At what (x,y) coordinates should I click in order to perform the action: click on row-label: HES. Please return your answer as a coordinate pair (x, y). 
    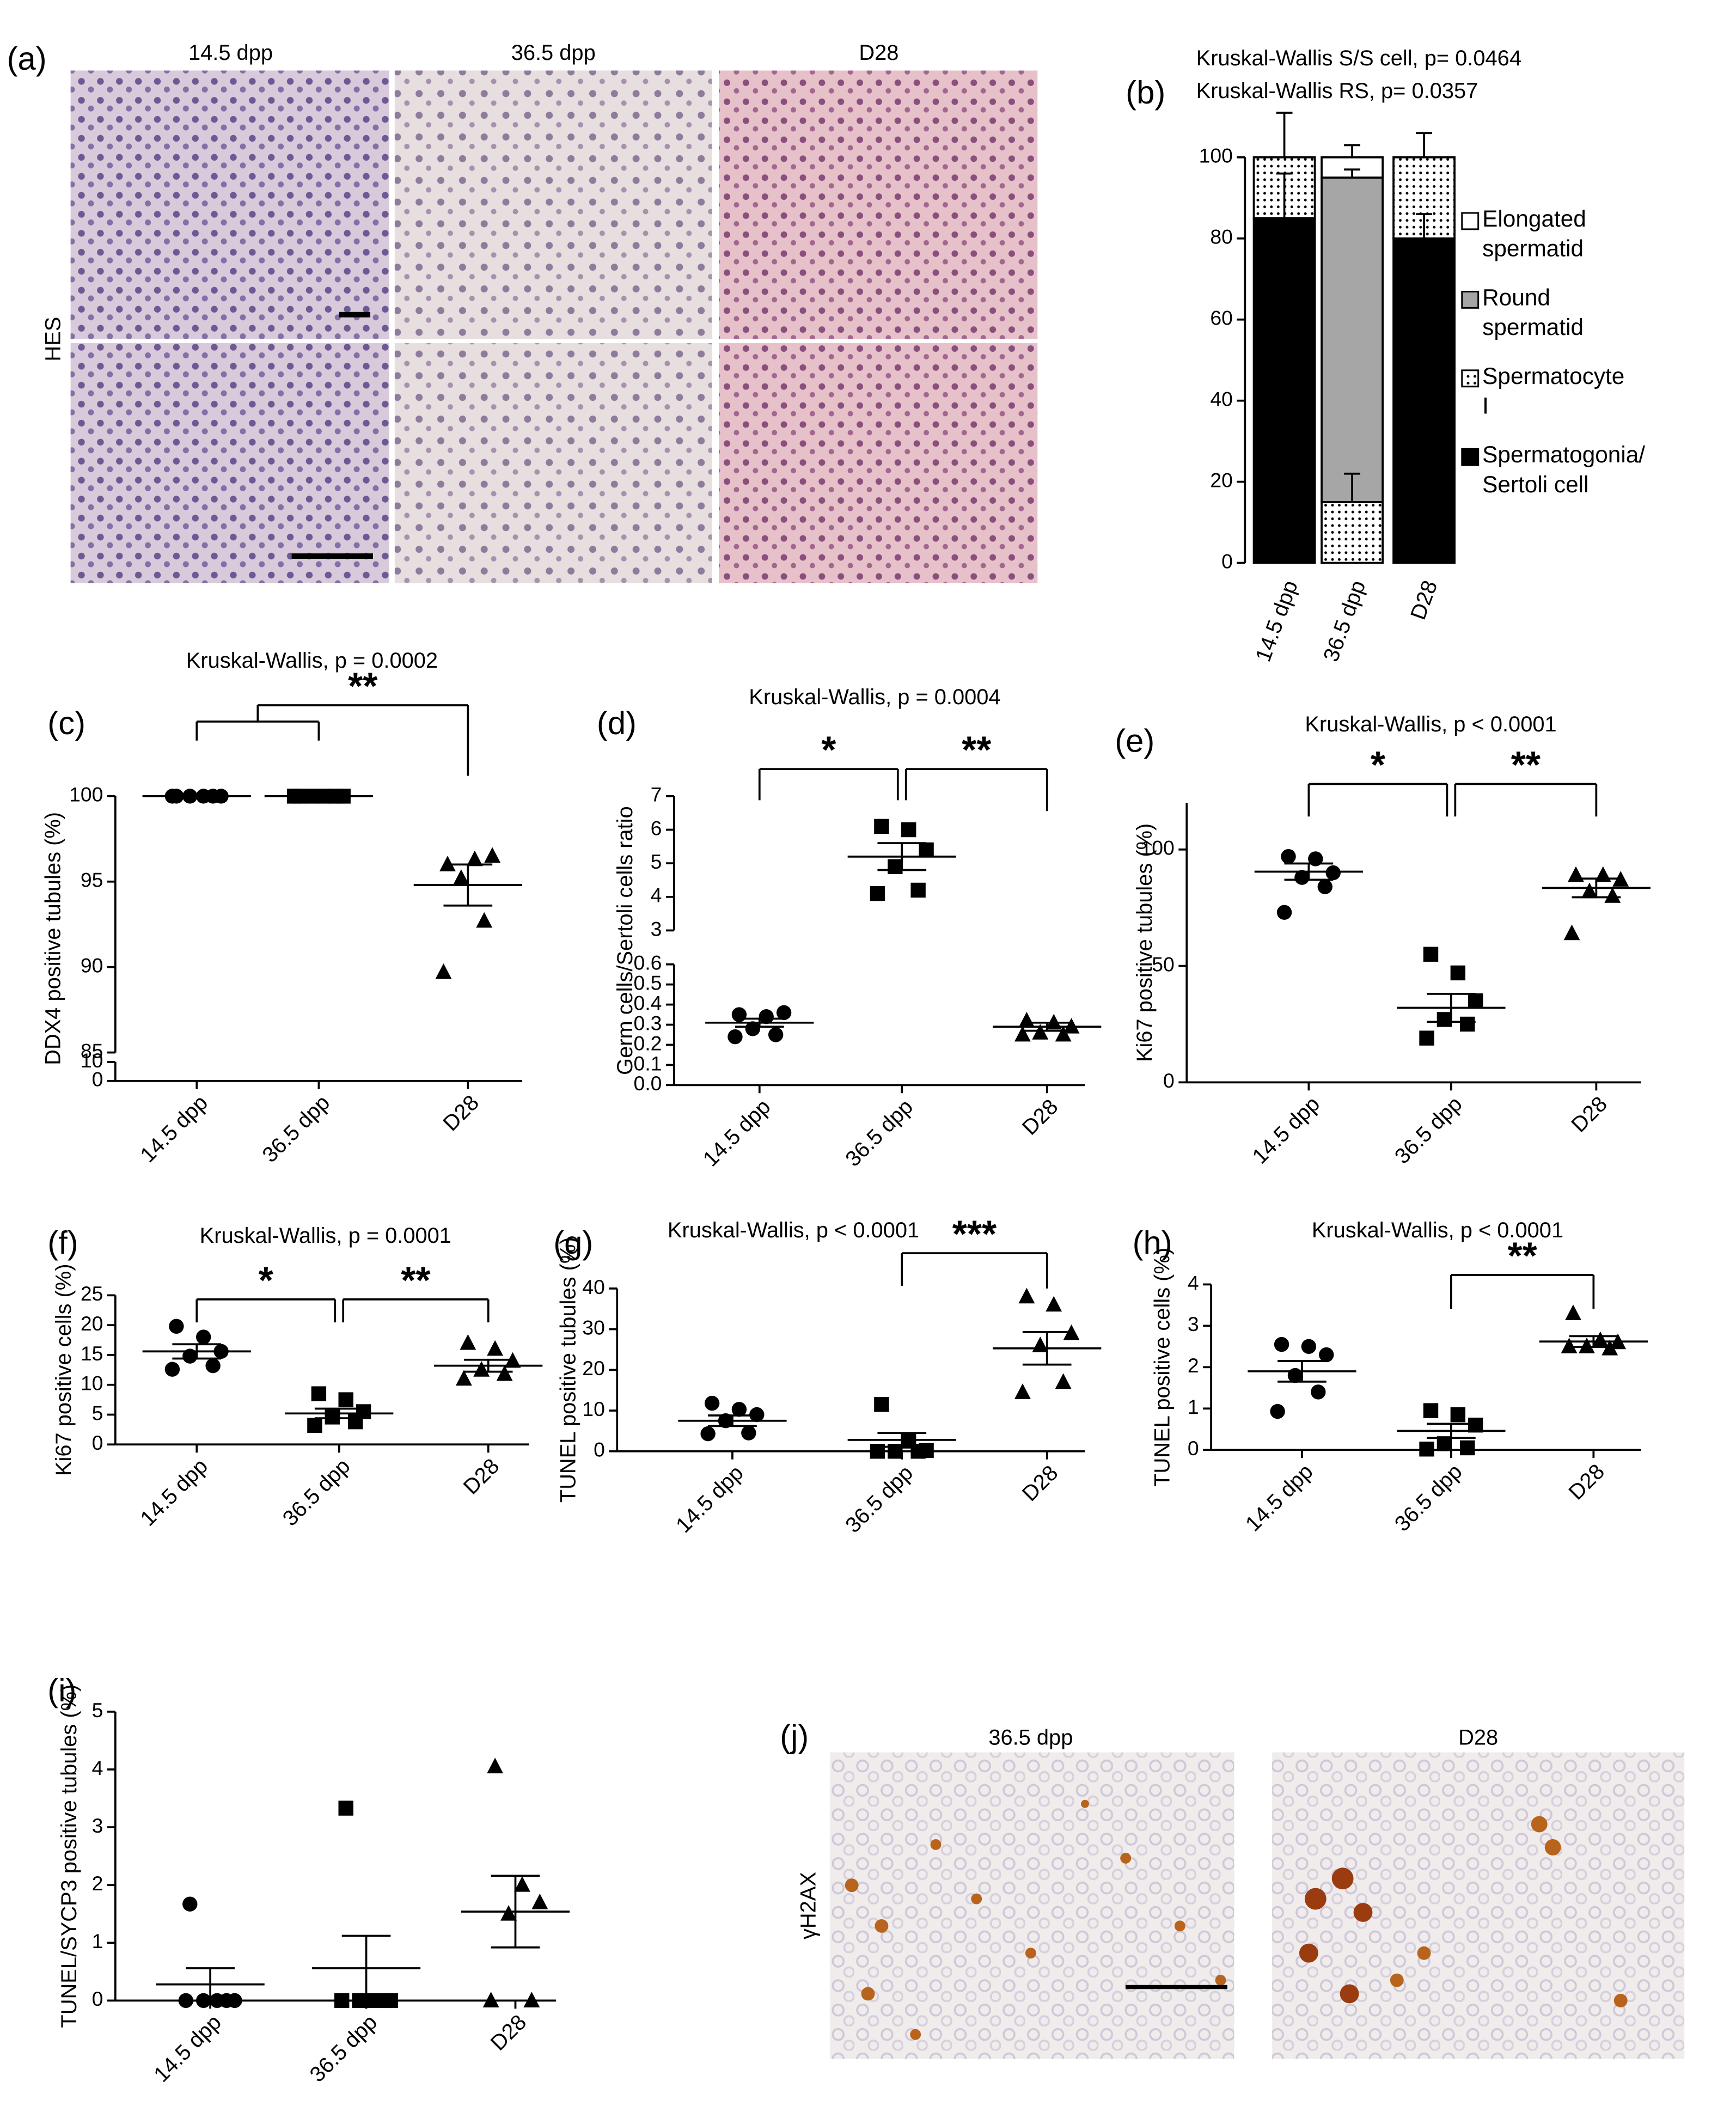
    Looking at the image, I should click on (53, 340).